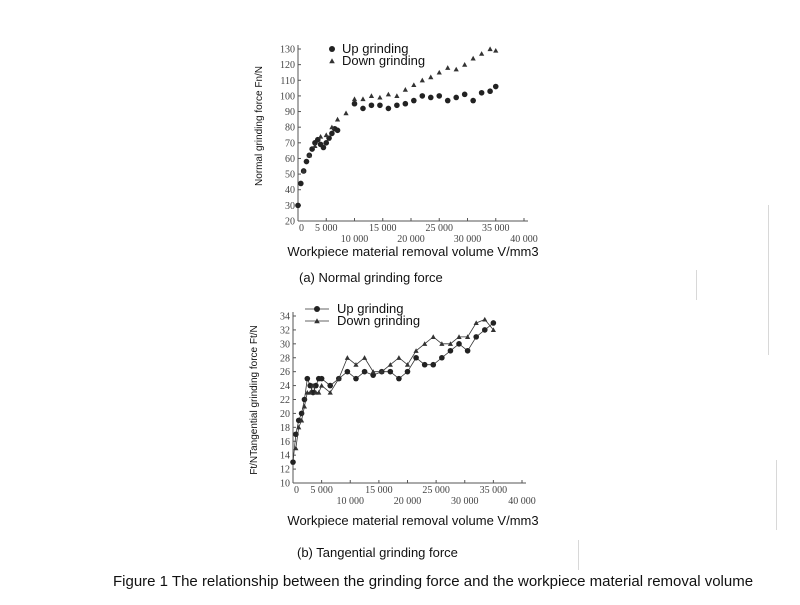  I want to click on y-tick-label: 120, so click(287, 65).